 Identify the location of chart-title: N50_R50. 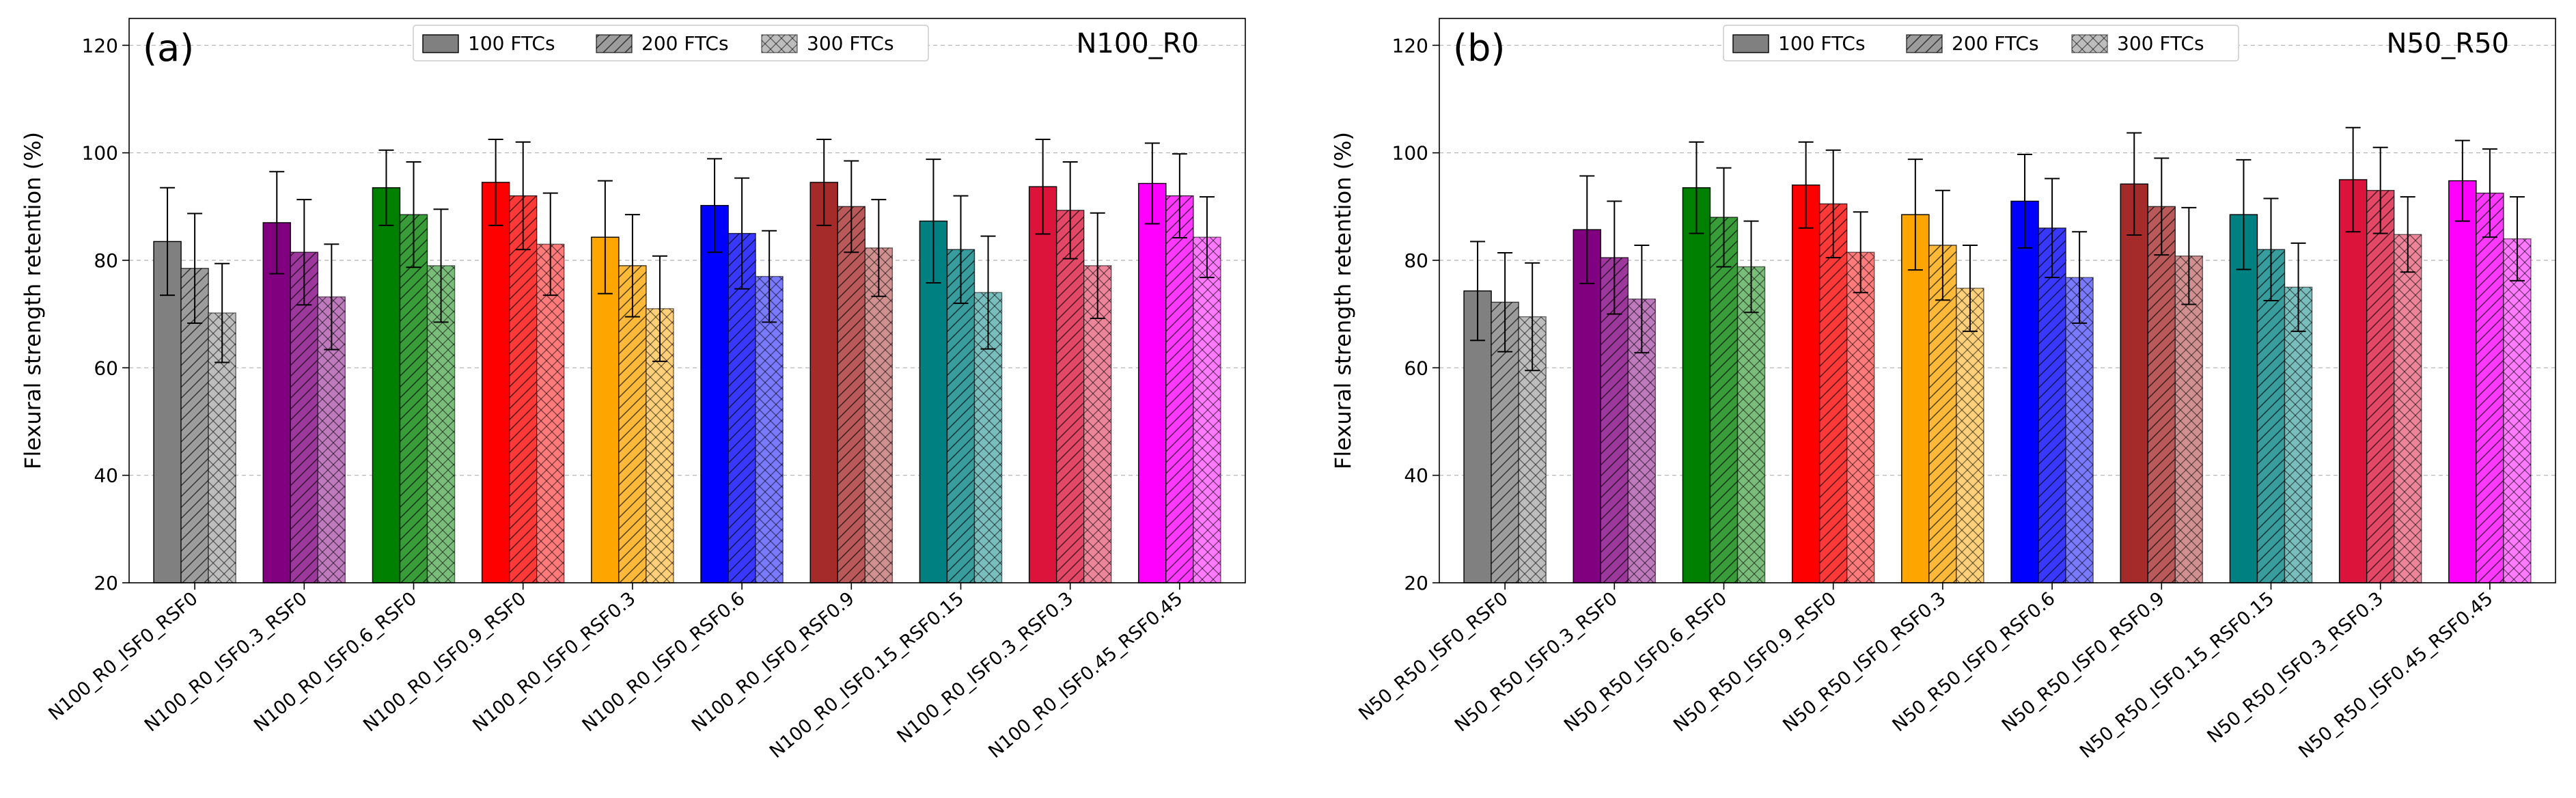
(2448, 43).